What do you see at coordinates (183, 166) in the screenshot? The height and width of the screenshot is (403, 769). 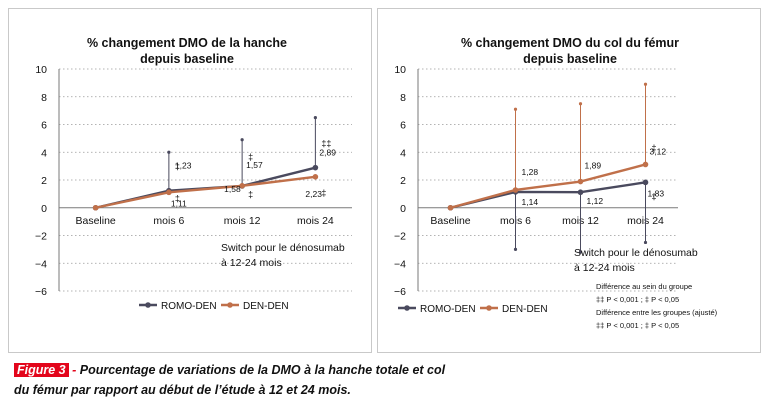 I see `data-label: 1,23` at bounding box center [183, 166].